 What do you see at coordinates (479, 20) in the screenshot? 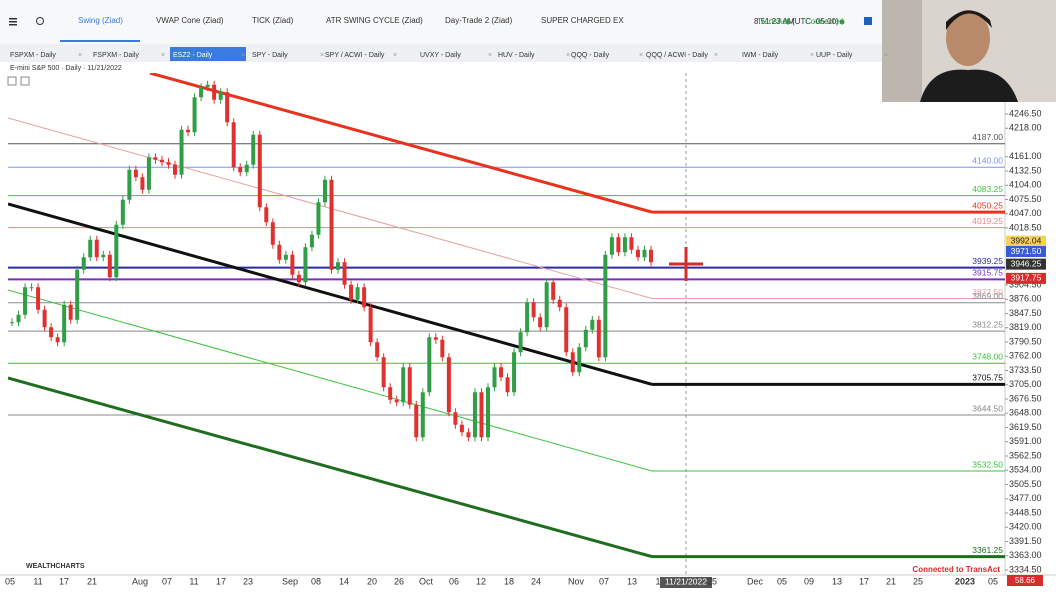
I see `toolbar-tab: Day-Trade 2 (Ziad)` at bounding box center [479, 20].